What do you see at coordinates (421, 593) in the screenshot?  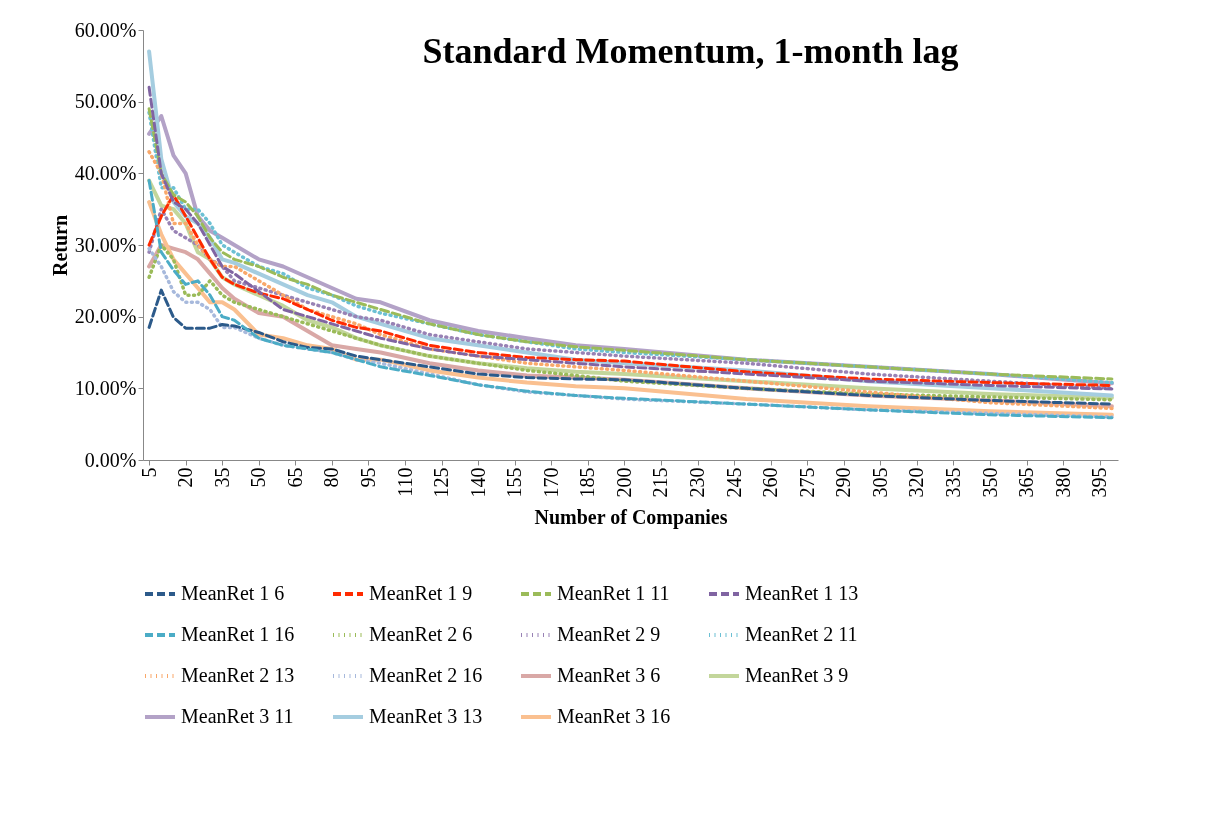 I see `legend-label: MeanRet 1 9` at bounding box center [421, 593].